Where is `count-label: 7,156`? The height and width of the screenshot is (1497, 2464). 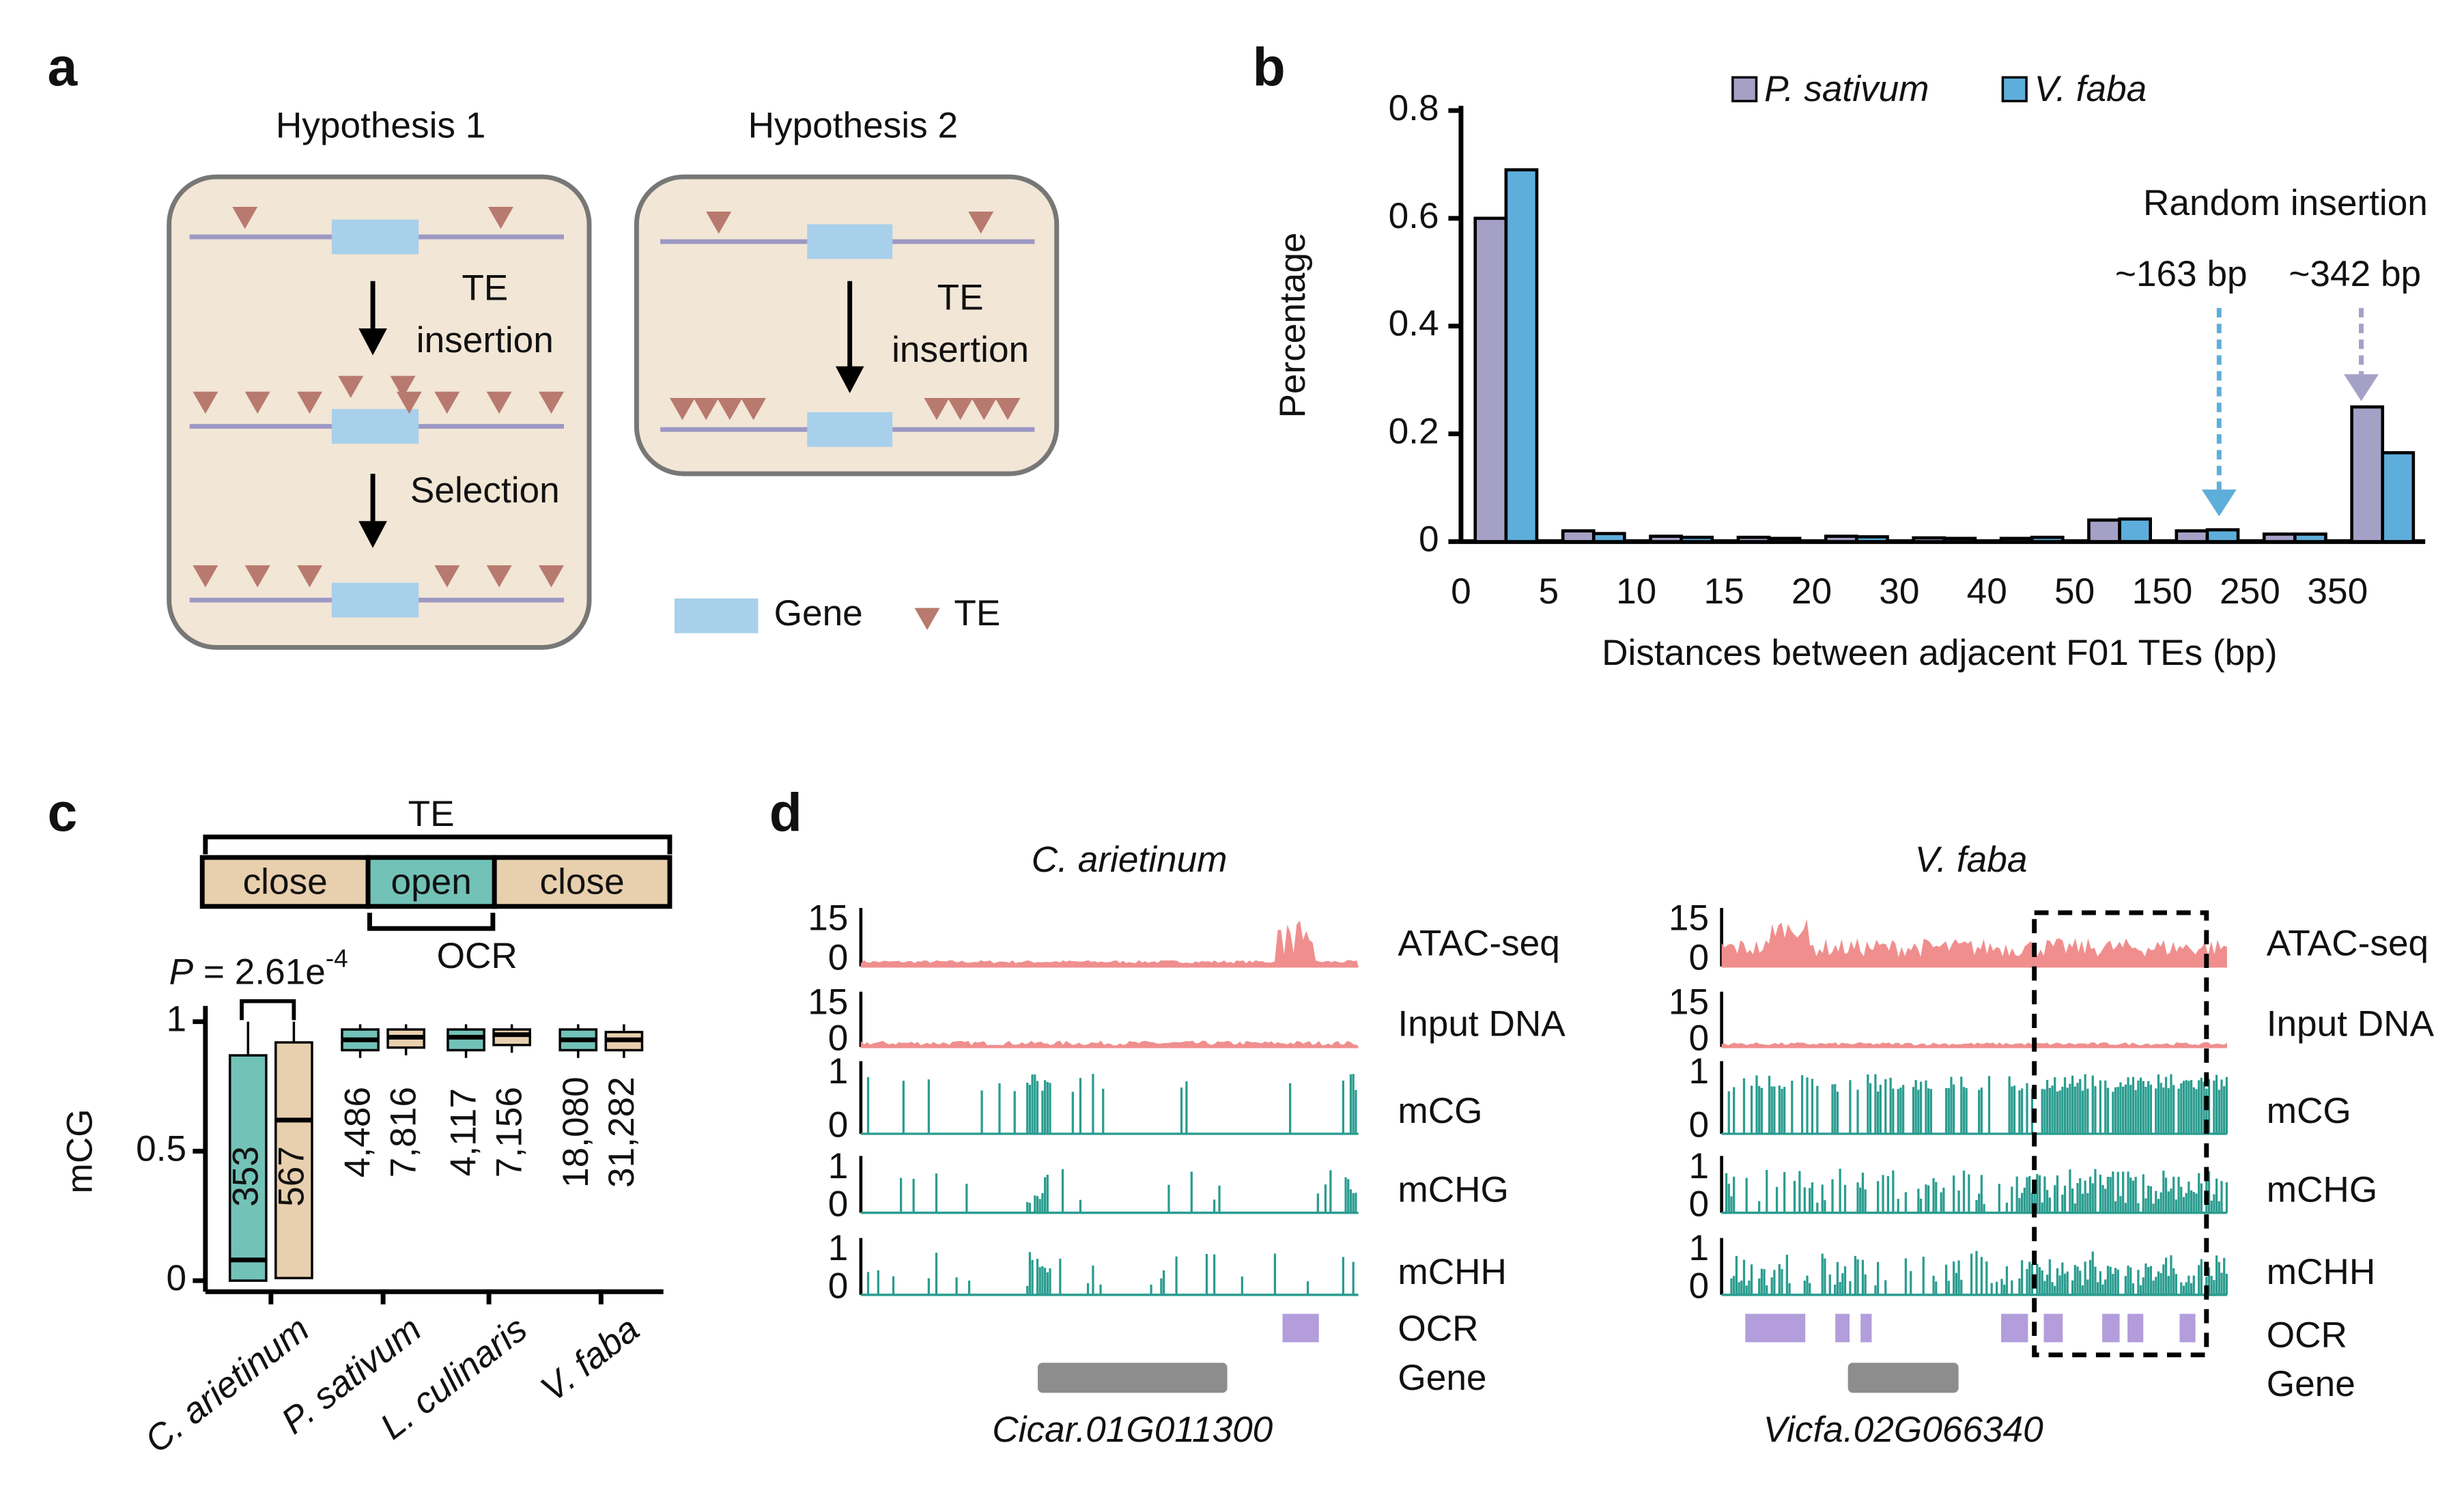 count-label: 7,156 is located at coordinates (510, 1132).